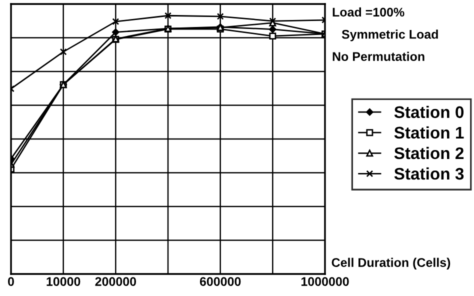 The image size is (474, 296). What do you see at coordinates (429, 153) in the screenshot?
I see `legend-label: Station 2` at bounding box center [429, 153].